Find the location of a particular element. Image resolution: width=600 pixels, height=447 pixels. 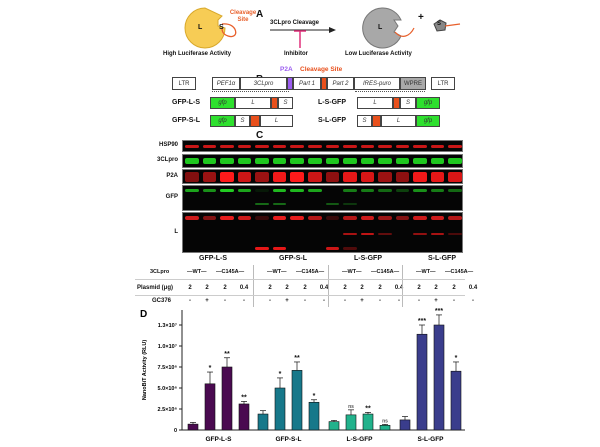

panel-a-label: A is located at coordinates (260, 14).